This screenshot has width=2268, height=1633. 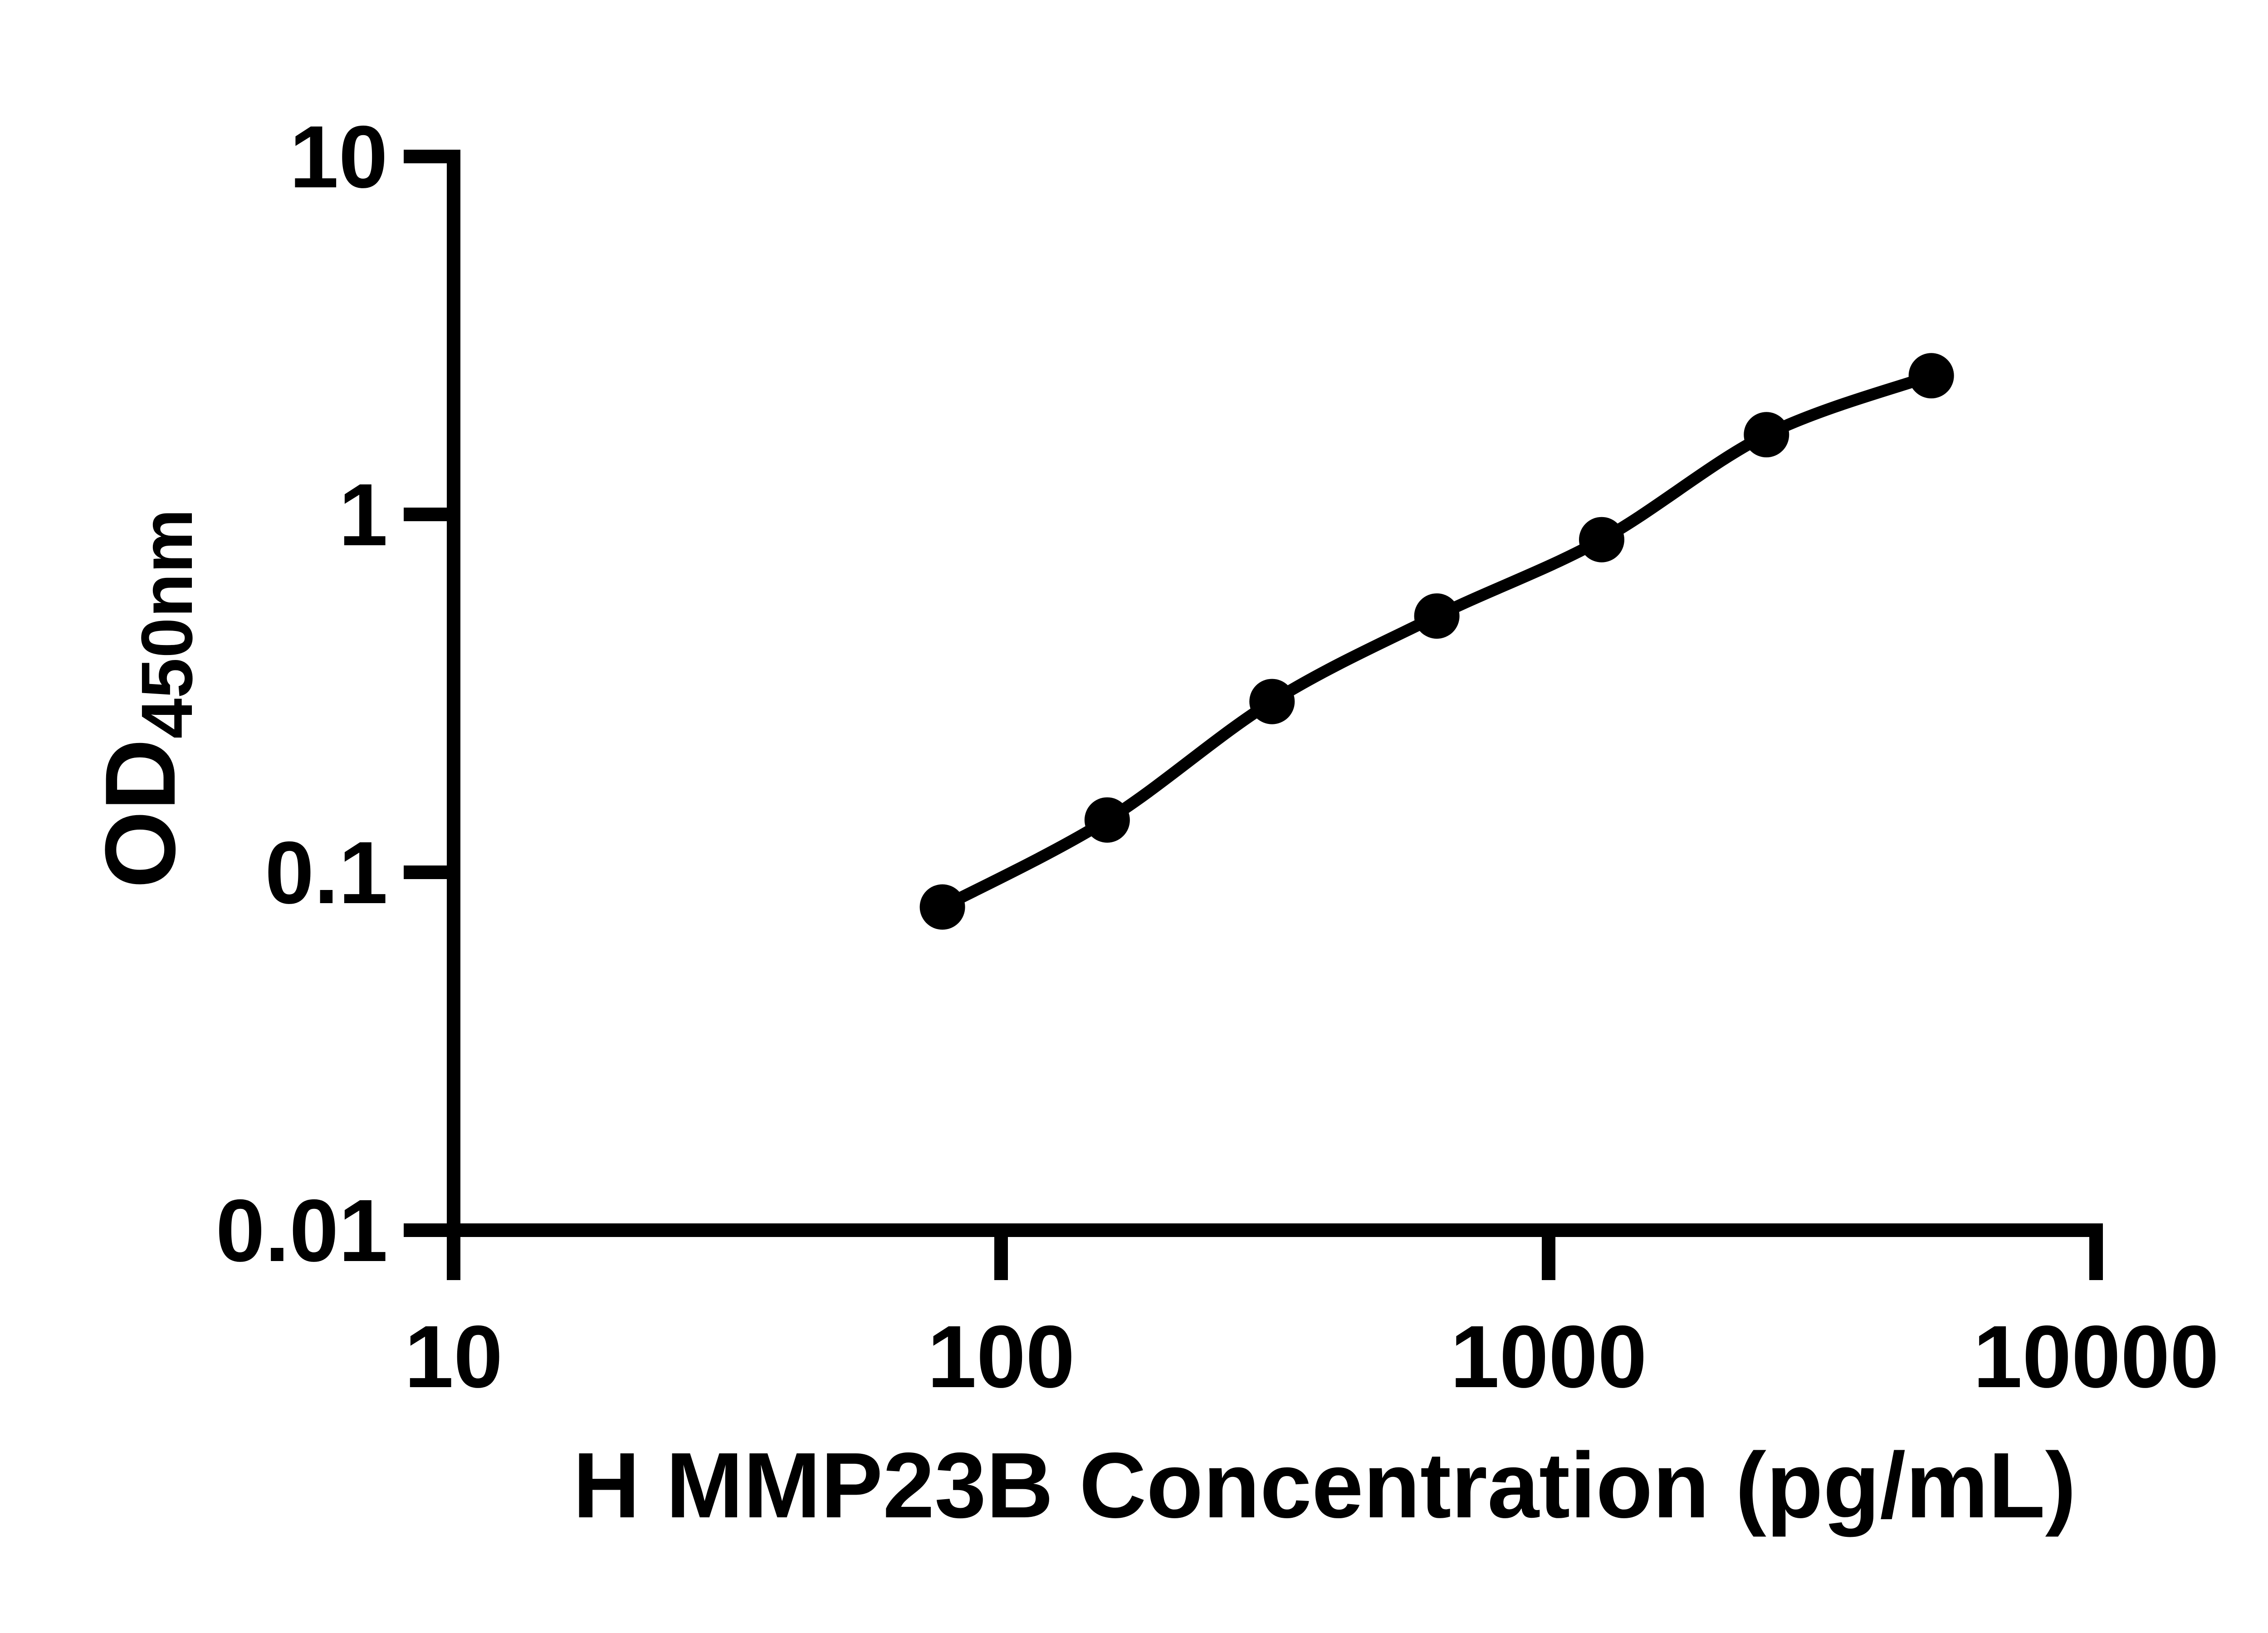 I want to click on y-tick-label: 10, so click(x=339, y=157).